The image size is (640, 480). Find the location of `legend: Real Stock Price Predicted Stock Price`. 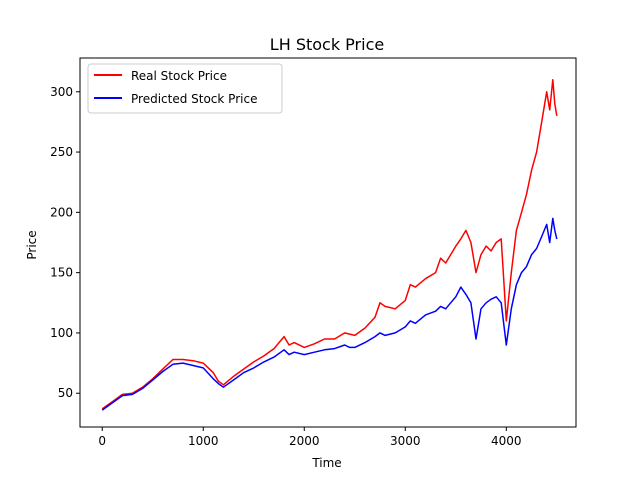

legend: Real Stock Price Predicted Stock Price is located at coordinates (185, 88).